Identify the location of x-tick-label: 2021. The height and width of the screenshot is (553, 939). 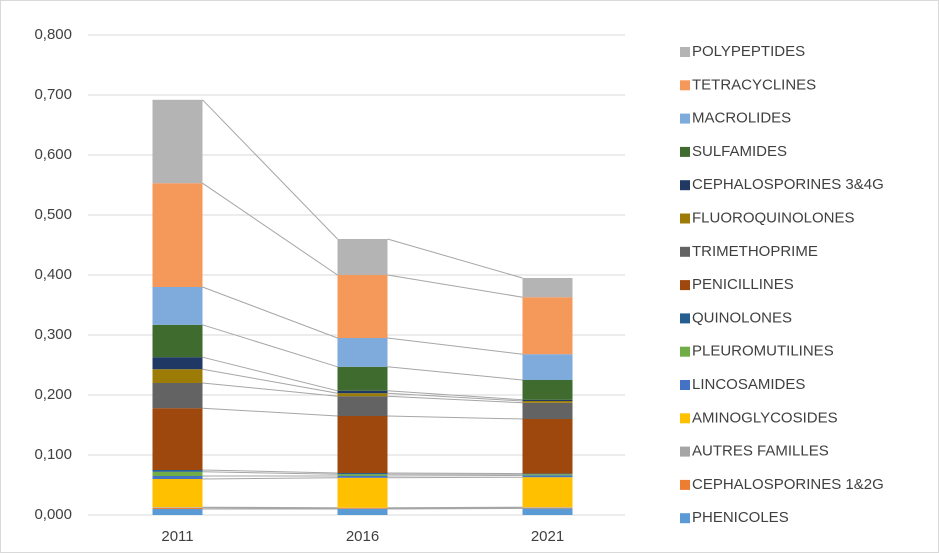
(547, 536).